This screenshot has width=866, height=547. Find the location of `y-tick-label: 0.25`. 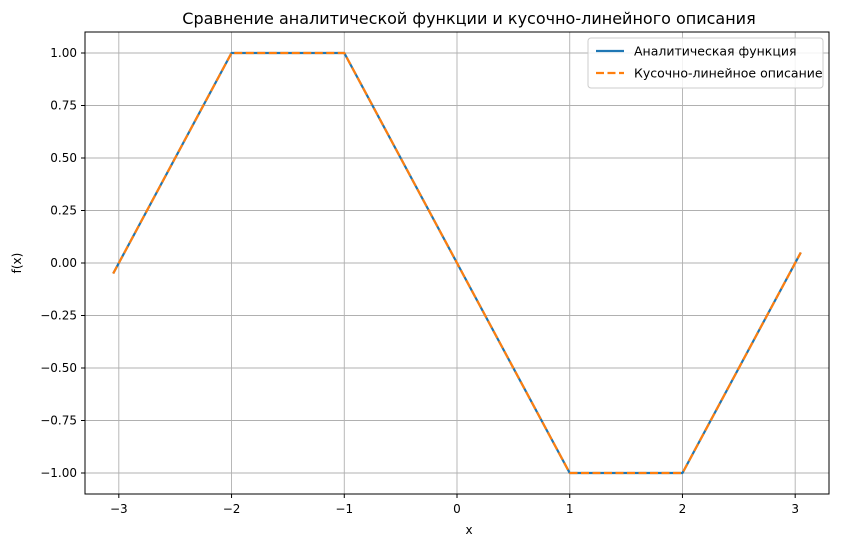

y-tick-label: 0.25 is located at coordinates (63, 211).